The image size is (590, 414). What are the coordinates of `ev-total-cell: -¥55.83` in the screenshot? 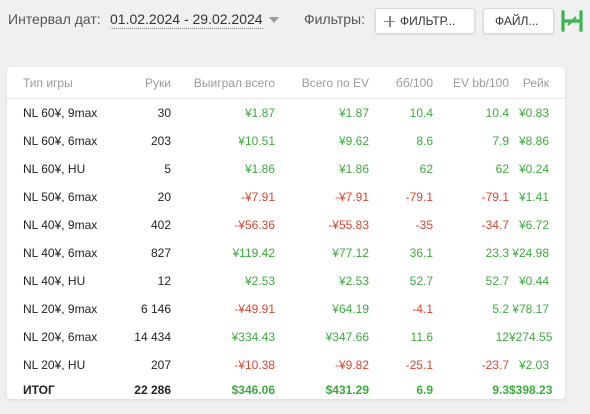 It's located at (348, 225).